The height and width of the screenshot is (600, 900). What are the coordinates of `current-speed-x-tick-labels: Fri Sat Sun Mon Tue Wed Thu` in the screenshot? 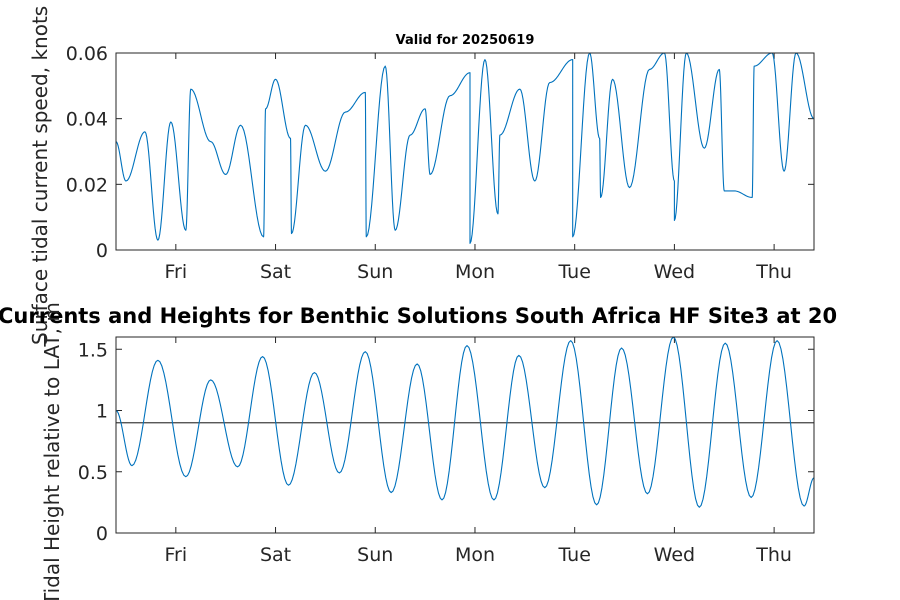 It's located at (478, 272).